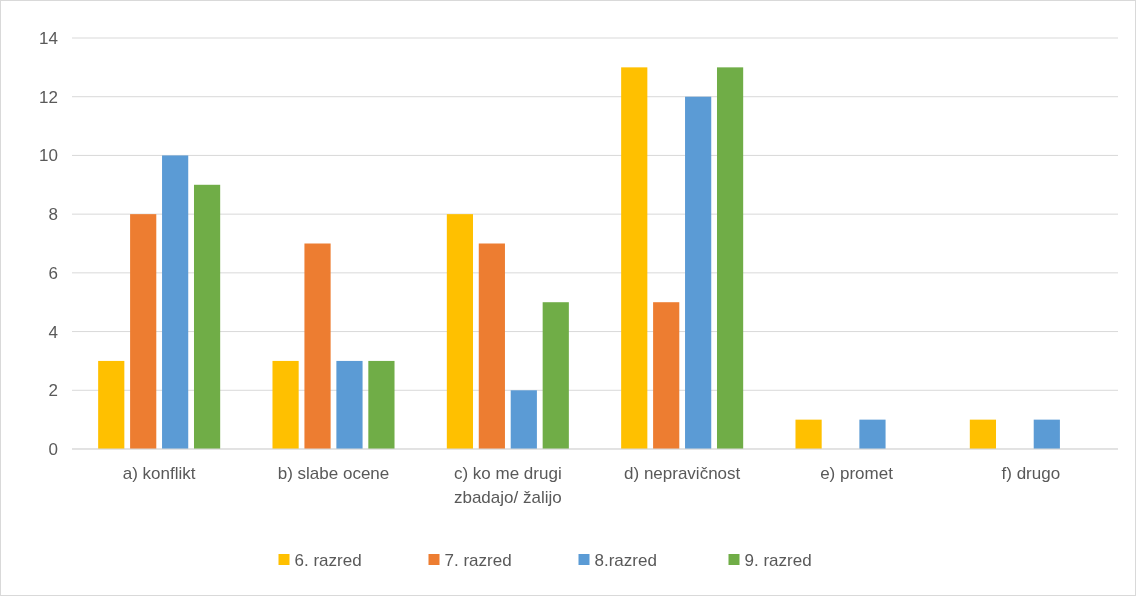 This screenshot has width=1137, height=597. What do you see at coordinates (48, 156) in the screenshot?
I see `y-tick-label: 10` at bounding box center [48, 156].